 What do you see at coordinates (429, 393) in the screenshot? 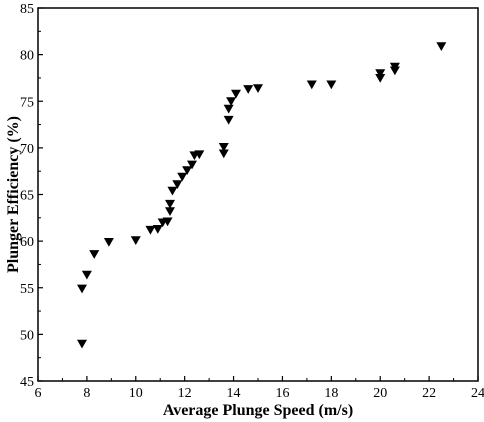
I see `x-tick-label: 22` at bounding box center [429, 393].